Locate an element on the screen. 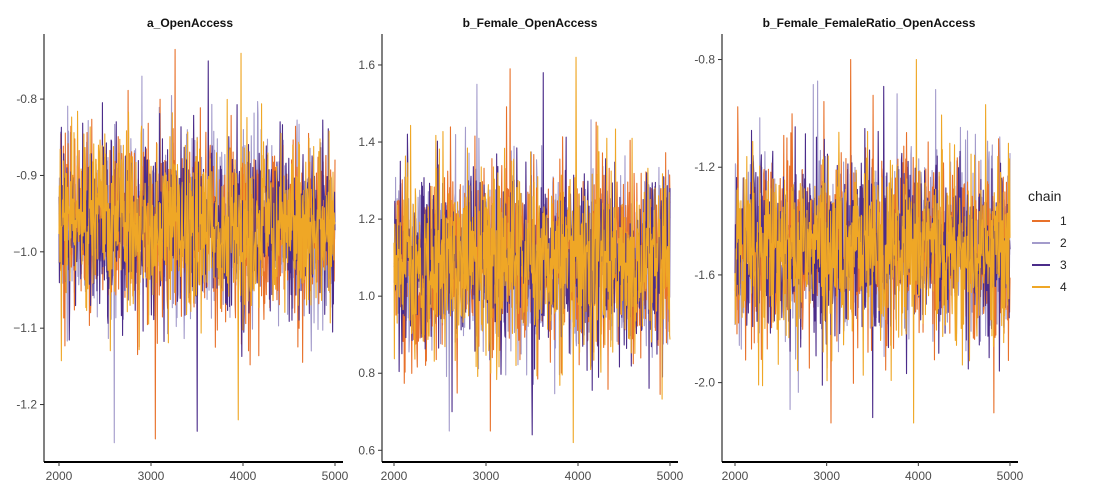  legend: chain 1 2 3 4 is located at coordinates (1063, 243).